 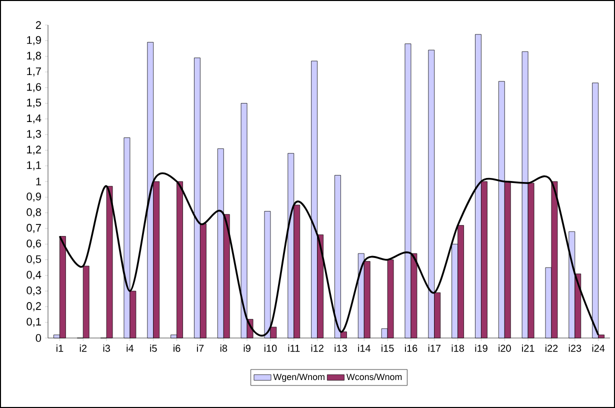 I want to click on y-tick-label: 1, so click(x=38, y=182).